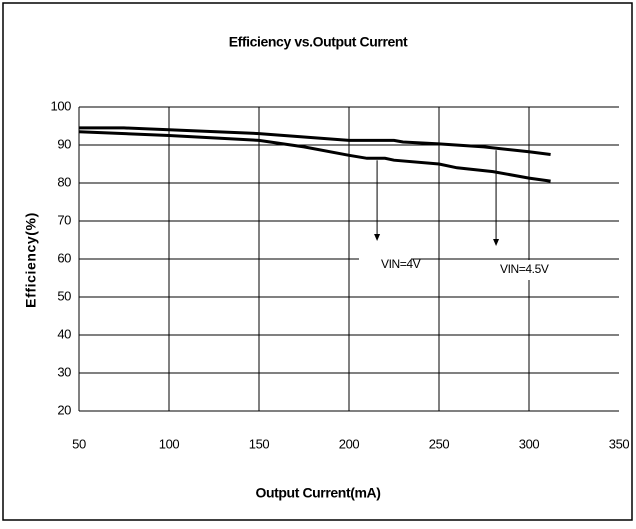  I want to click on y-tick-label: 30, so click(64, 371).